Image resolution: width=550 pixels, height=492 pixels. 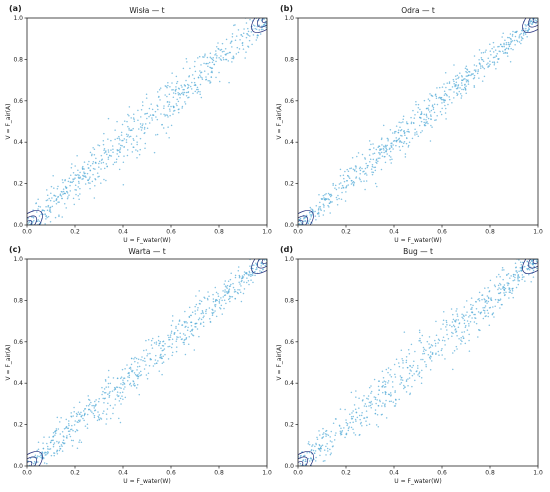 What do you see at coordinates (442, 232) in the screenshot?
I see `x-tick-label: 0.6` at bounding box center [442, 232].